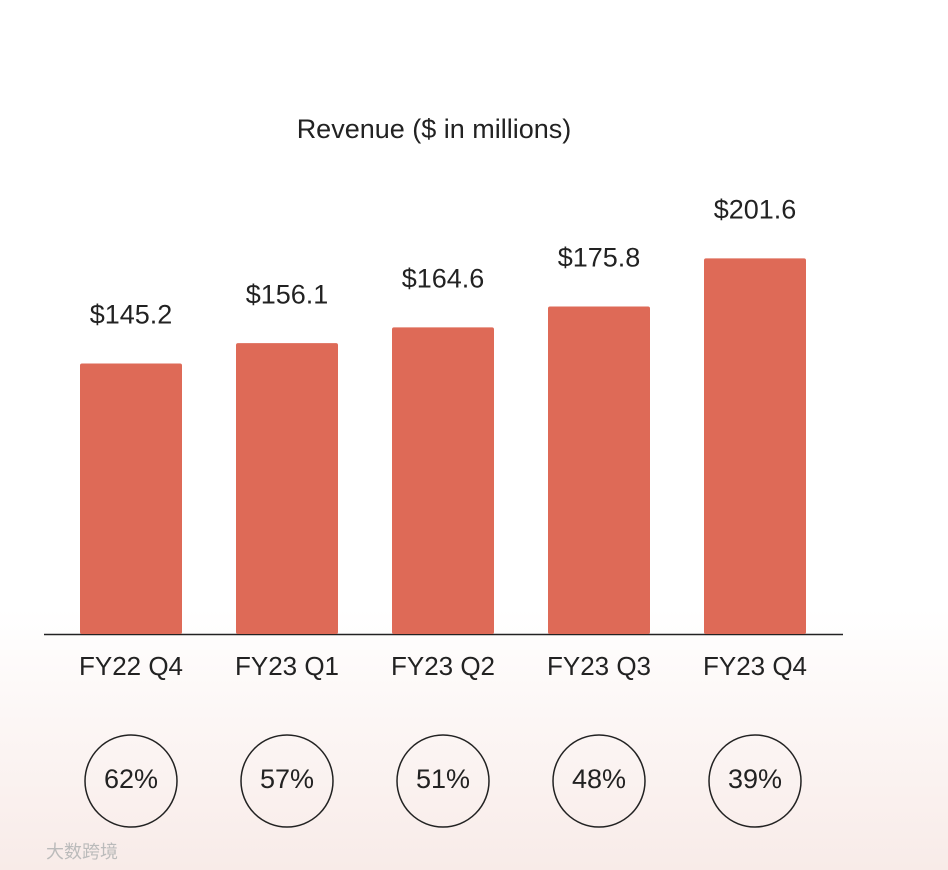 This screenshot has height=870, width=948. I want to click on x-tick-label: FY23 Q3, so click(599, 666).